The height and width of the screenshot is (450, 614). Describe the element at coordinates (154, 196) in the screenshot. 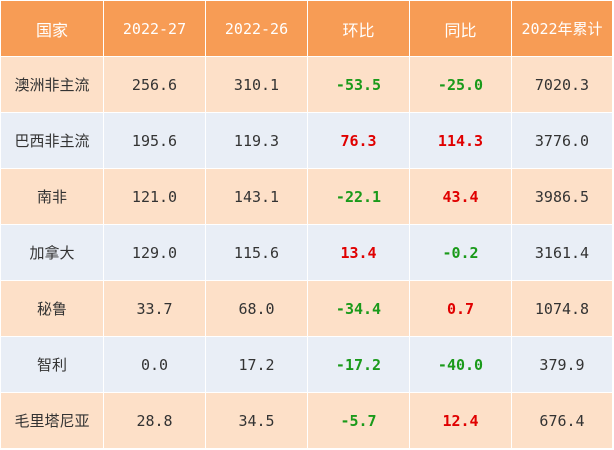

I see `week-27-cell: 121.0` at that location.